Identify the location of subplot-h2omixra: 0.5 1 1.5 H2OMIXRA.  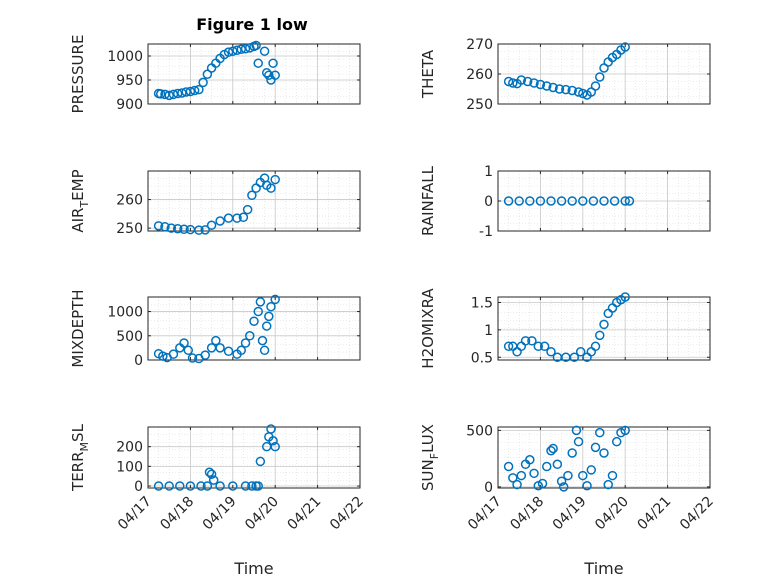
(565, 328).